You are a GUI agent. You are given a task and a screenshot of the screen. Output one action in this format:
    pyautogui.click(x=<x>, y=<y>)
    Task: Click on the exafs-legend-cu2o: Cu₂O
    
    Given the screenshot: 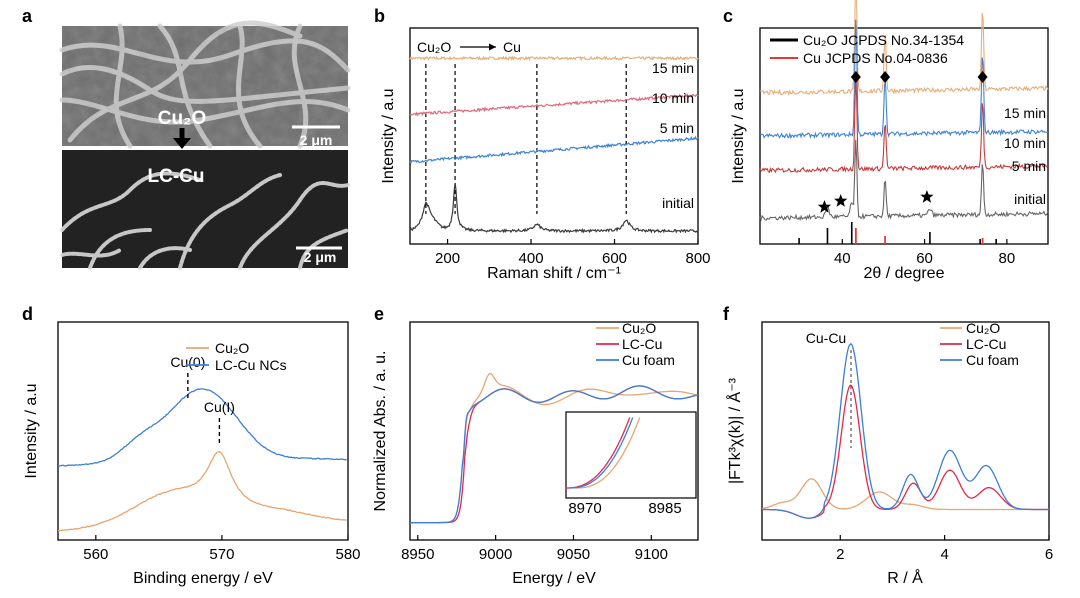 What is the action you would take?
    pyautogui.click(x=983, y=328)
    